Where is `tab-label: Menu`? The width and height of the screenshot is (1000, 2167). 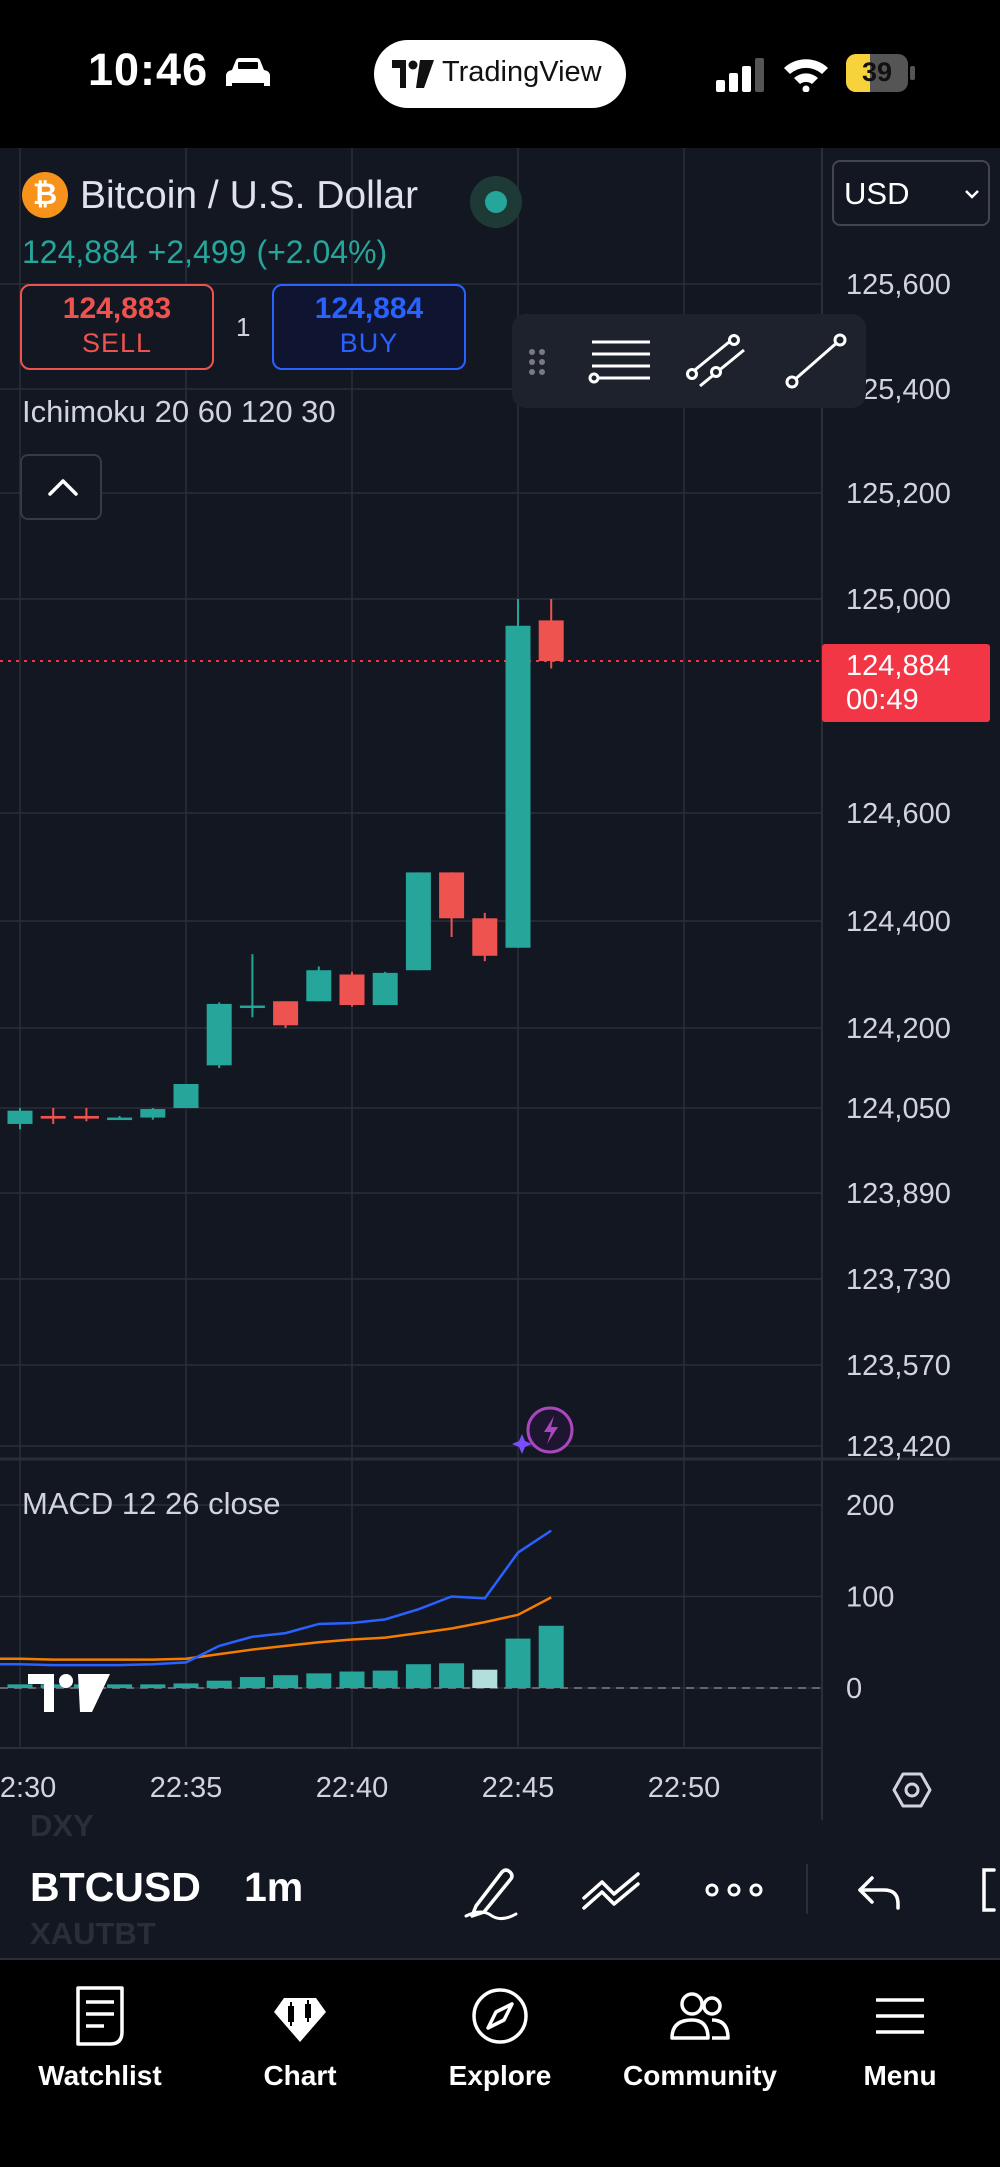 tab-label: Menu is located at coordinates (900, 2075).